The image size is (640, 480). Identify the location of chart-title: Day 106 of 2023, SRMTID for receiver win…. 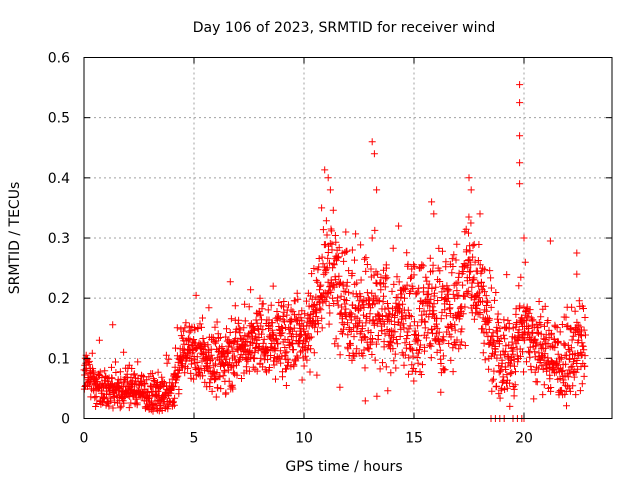
(344, 28).